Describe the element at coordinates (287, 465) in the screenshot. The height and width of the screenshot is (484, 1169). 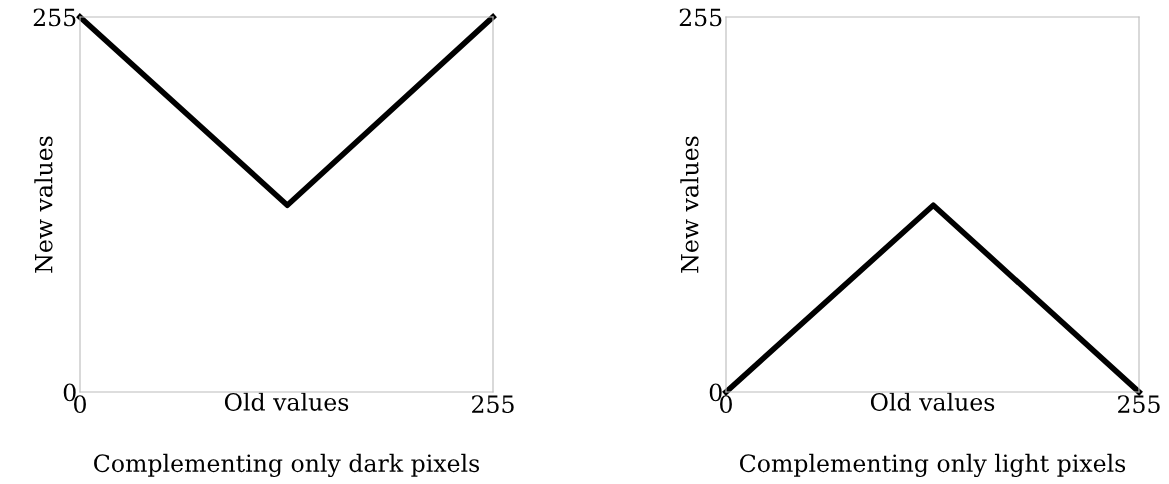
I see `text: Complementing only dark pixels` at that location.